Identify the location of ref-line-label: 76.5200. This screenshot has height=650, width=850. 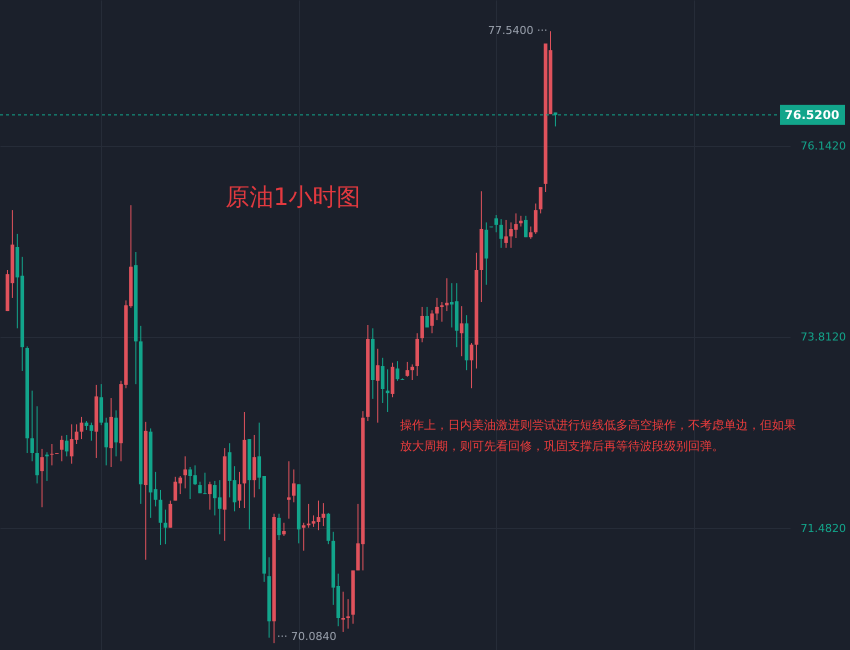
(812, 115).